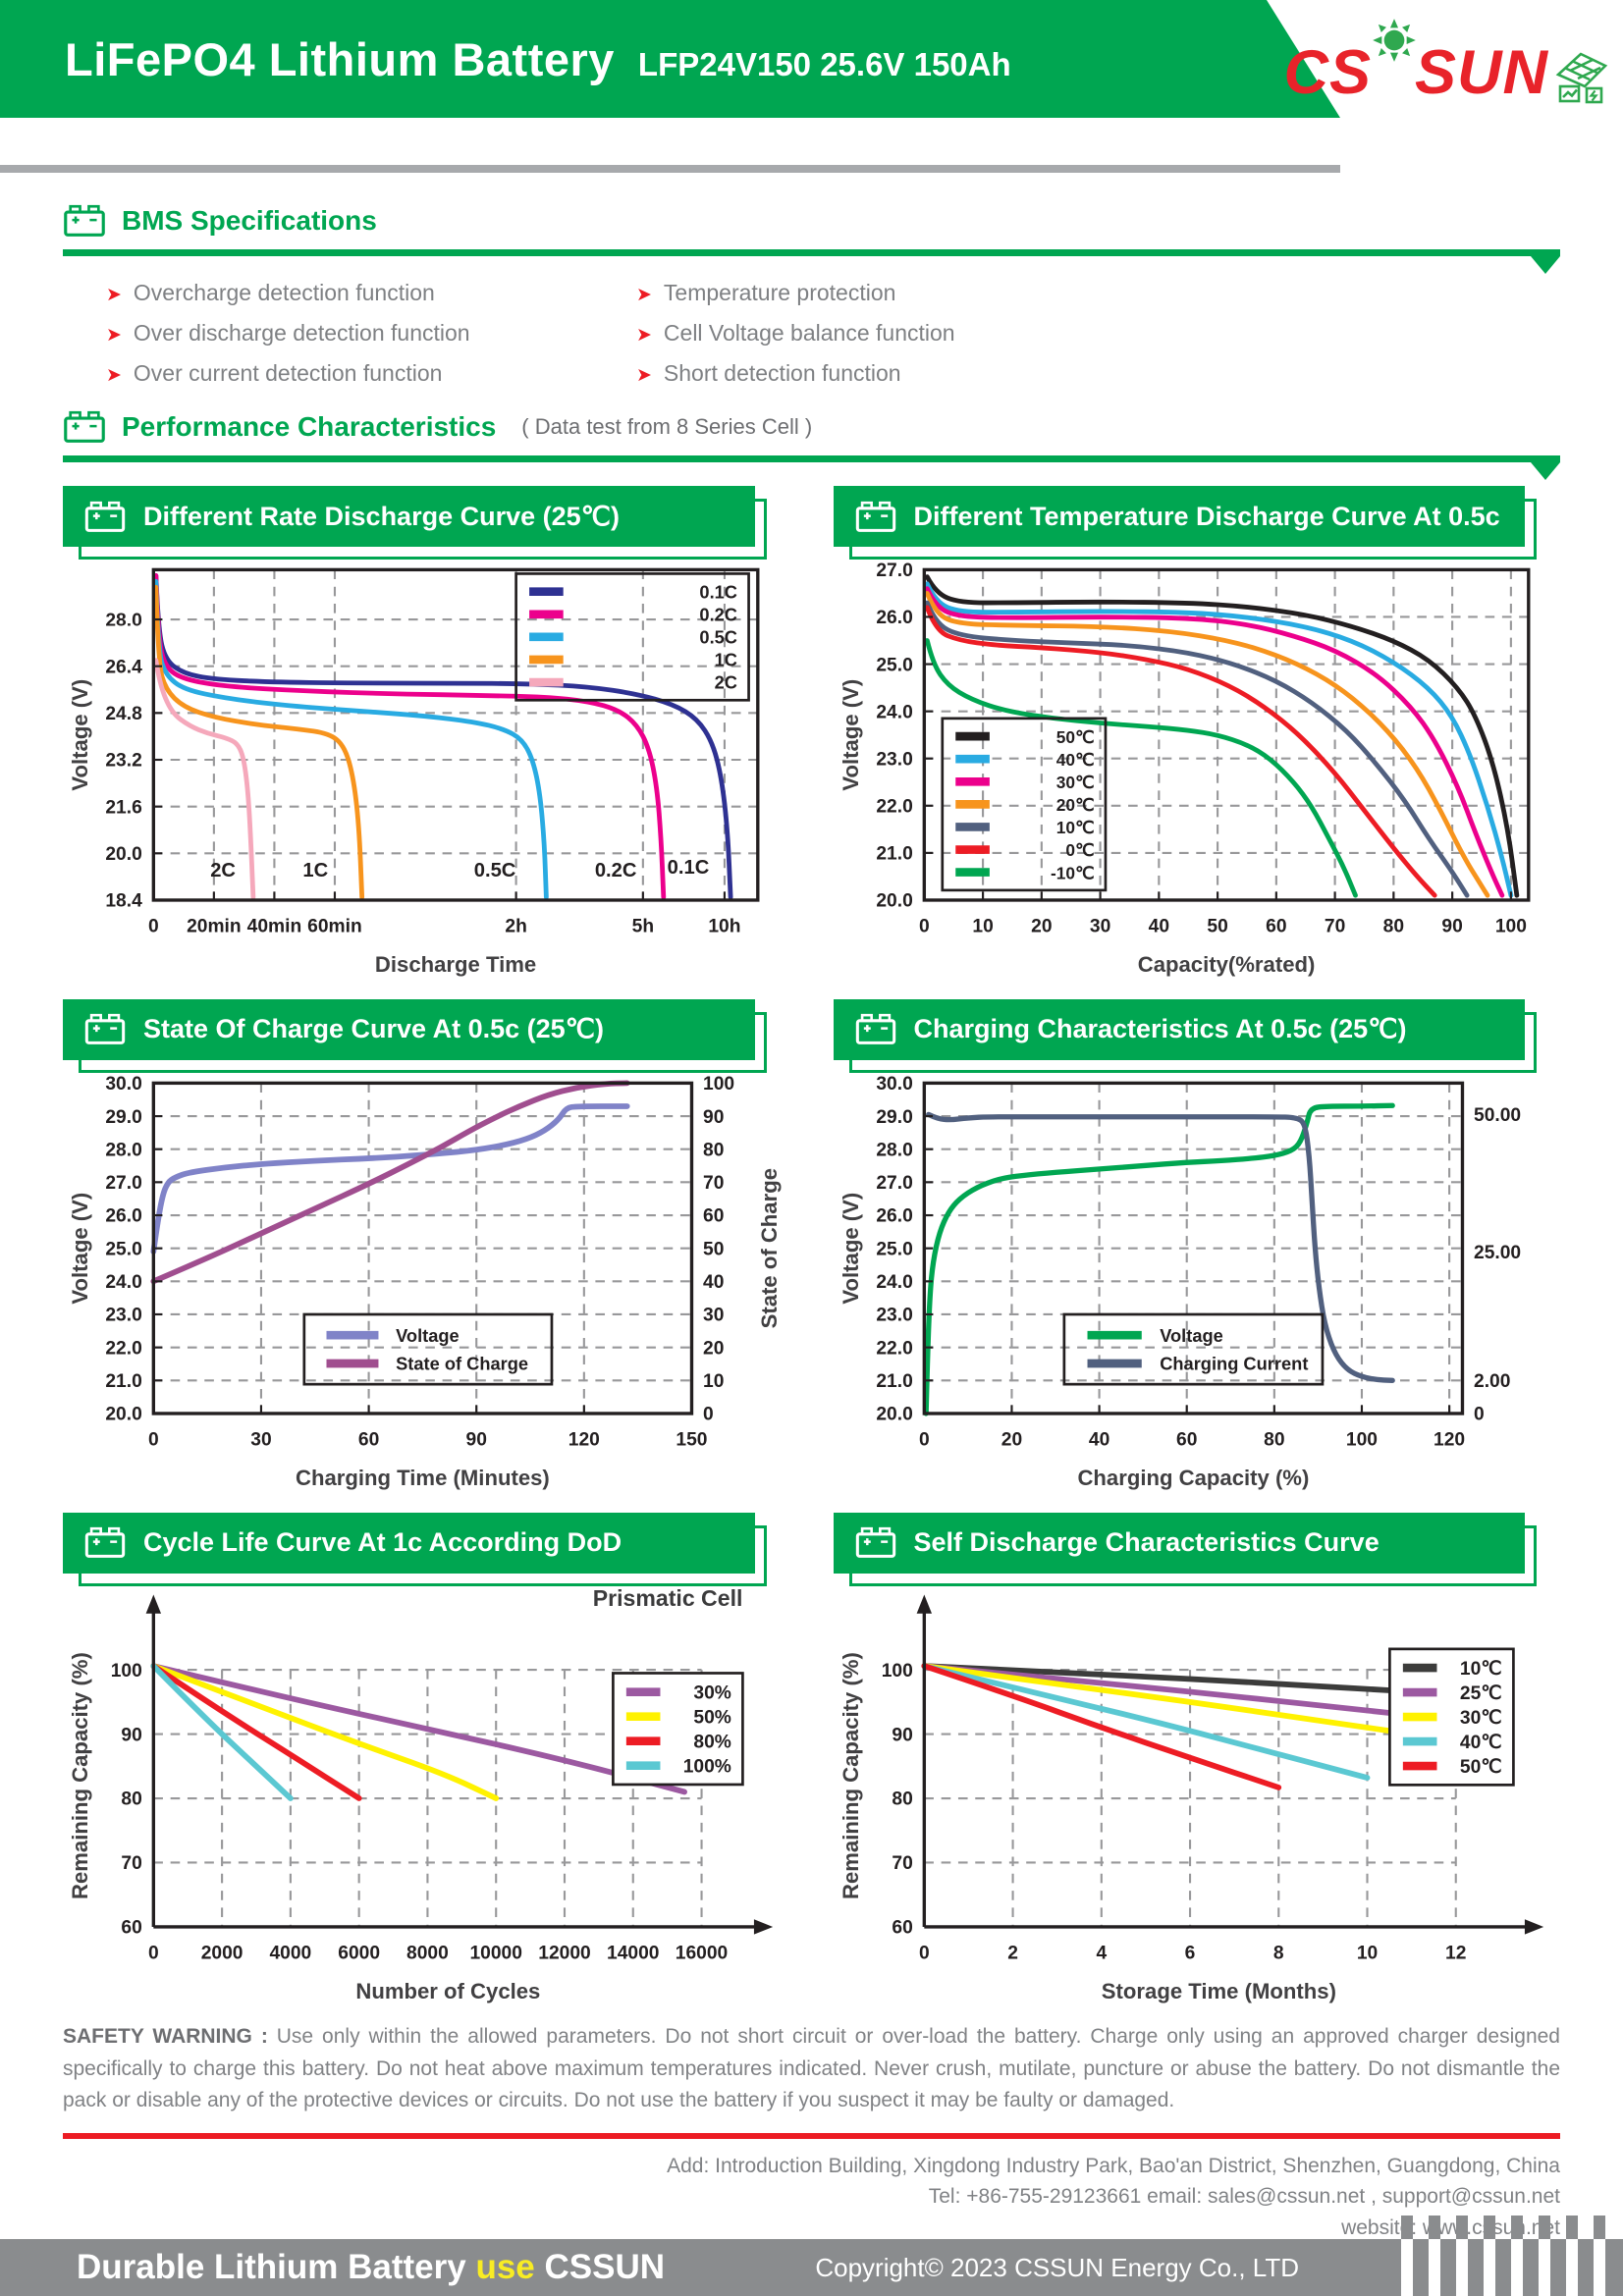 The height and width of the screenshot is (2296, 1623). I want to click on header-green-band, so click(670, 59).